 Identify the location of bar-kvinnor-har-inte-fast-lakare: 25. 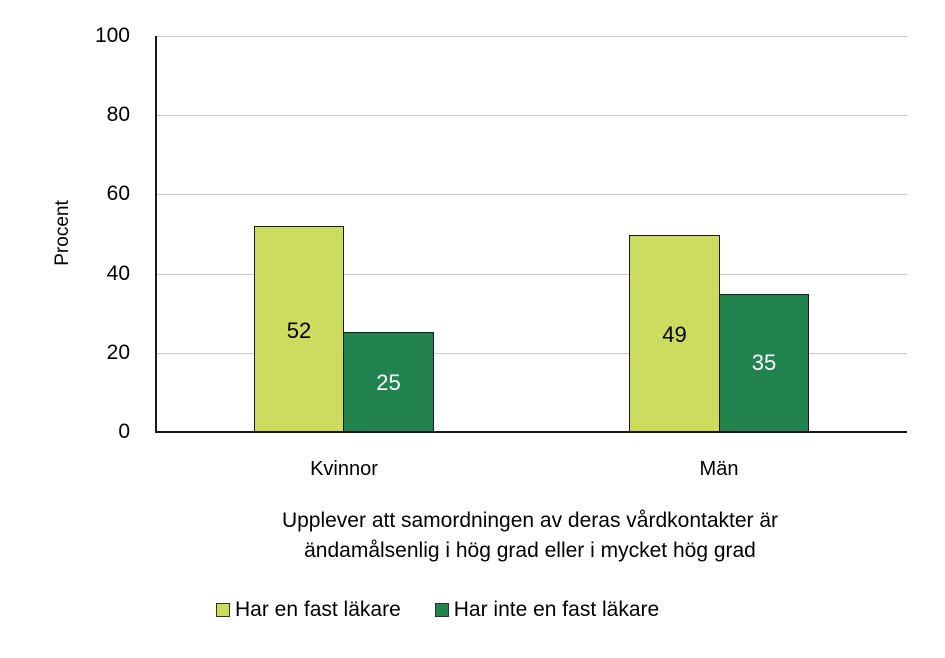
(388, 382).